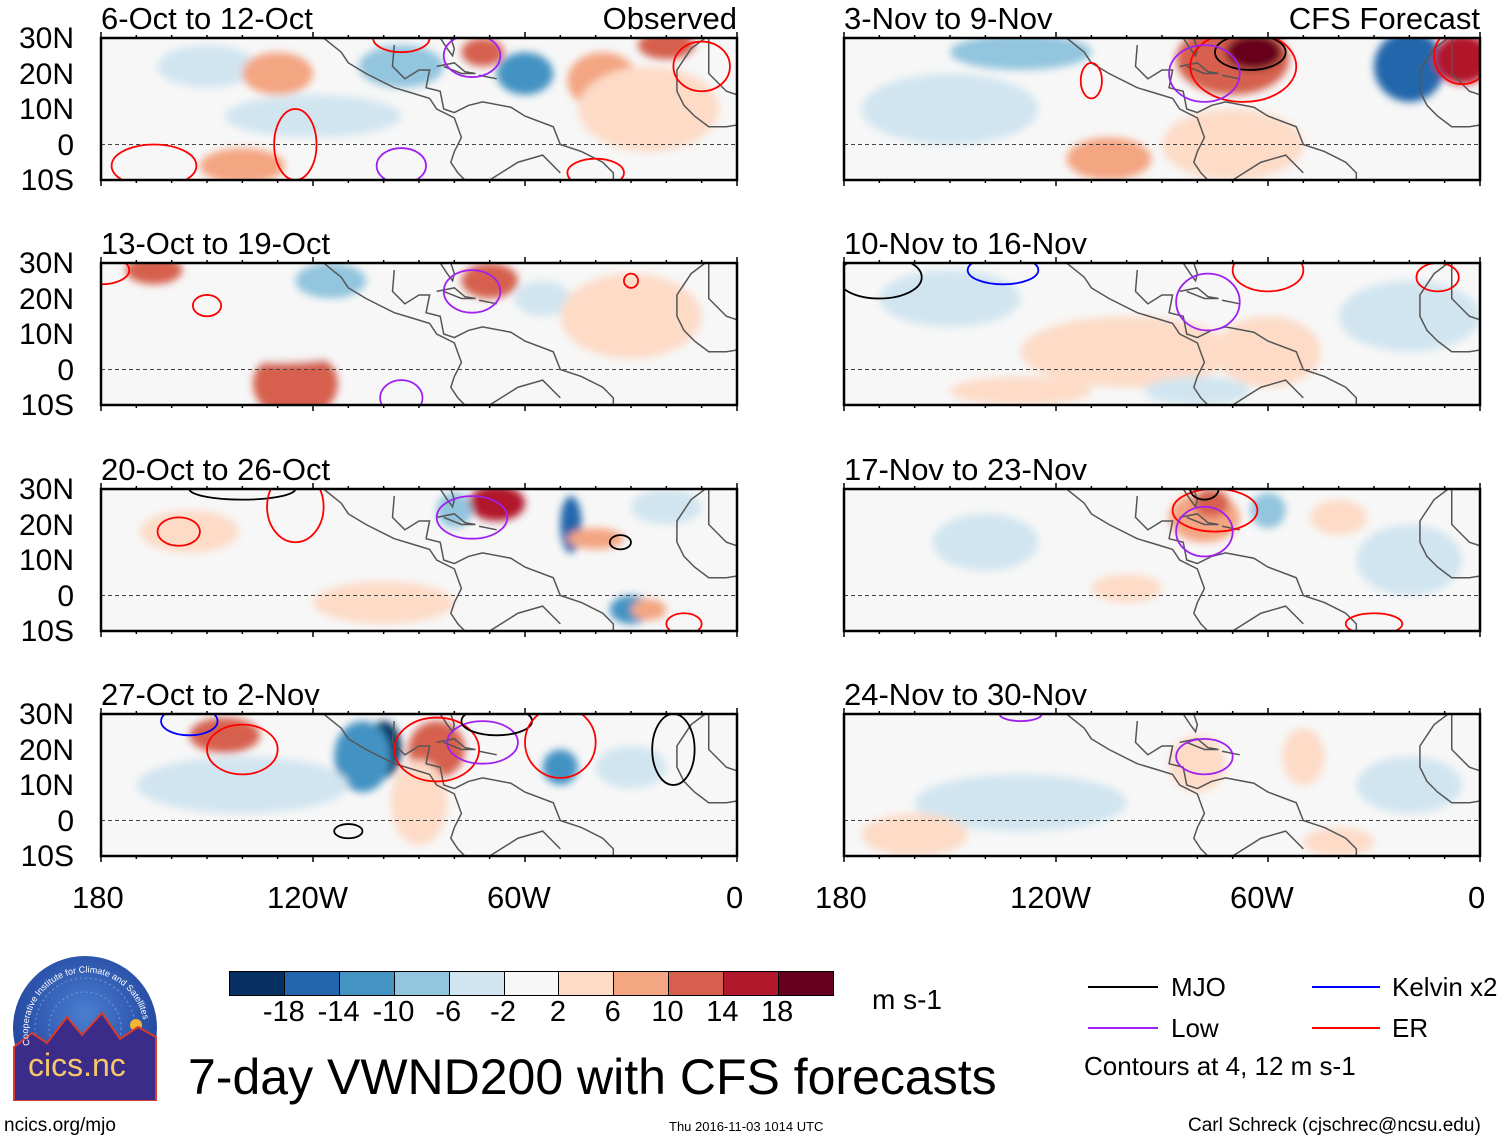 The height and width of the screenshot is (1142, 1510). I want to click on lat-tick-label: 20N, so click(46, 750).